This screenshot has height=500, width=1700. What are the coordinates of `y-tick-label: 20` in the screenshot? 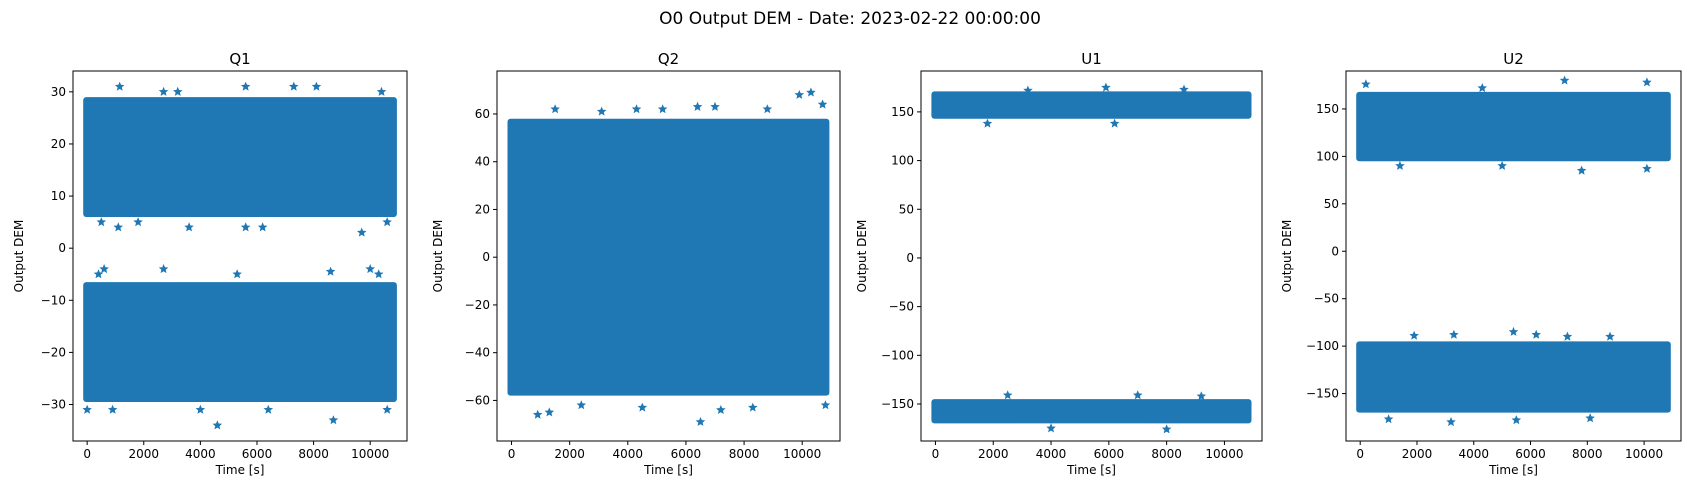 It's located at (58, 144).